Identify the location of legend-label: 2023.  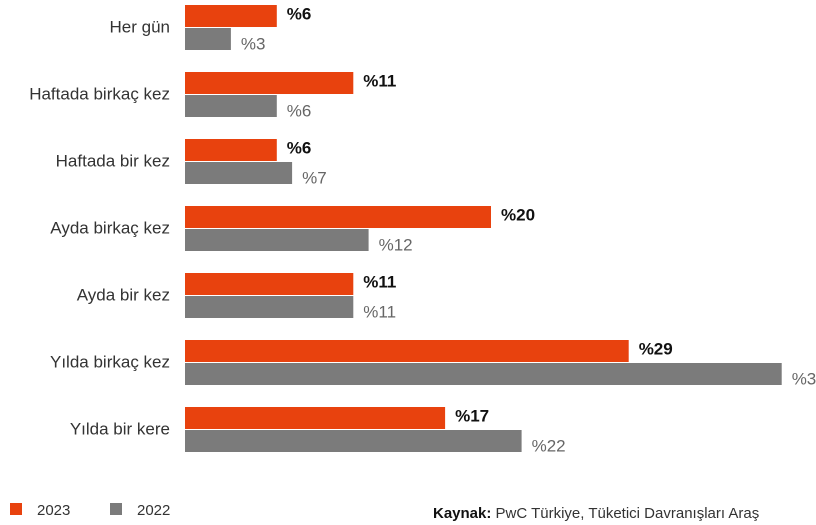
(53, 510).